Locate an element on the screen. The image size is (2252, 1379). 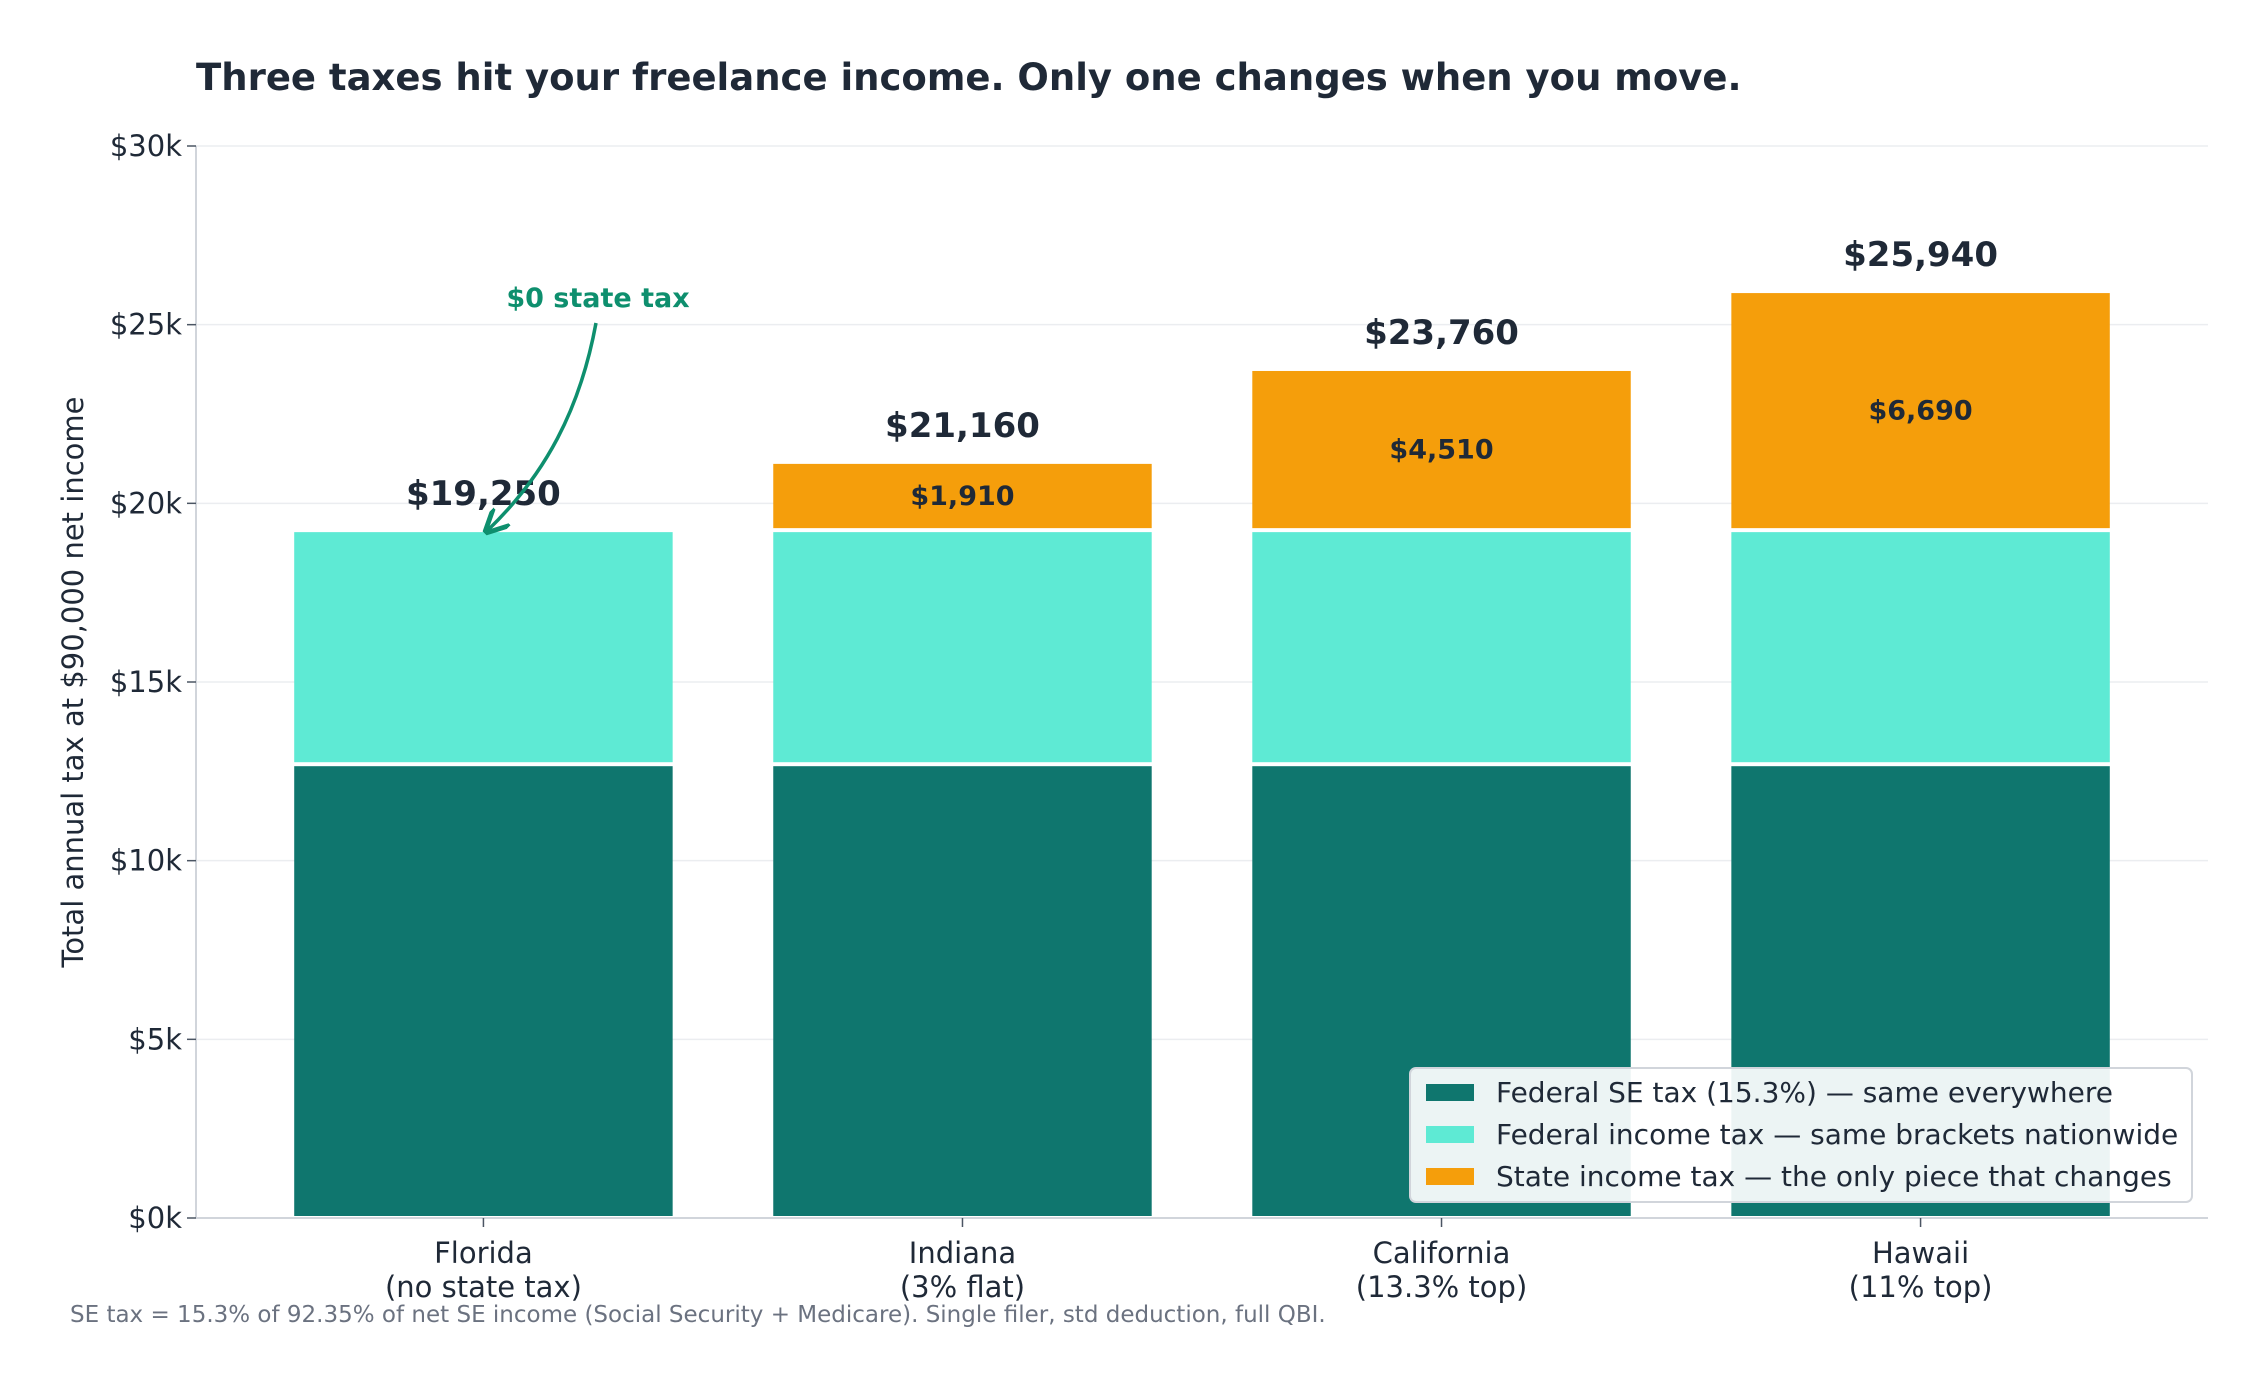
y-axis-ticks: $0k $5k $10k $15k $20k $25k $30k is located at coordinates (153, 682).